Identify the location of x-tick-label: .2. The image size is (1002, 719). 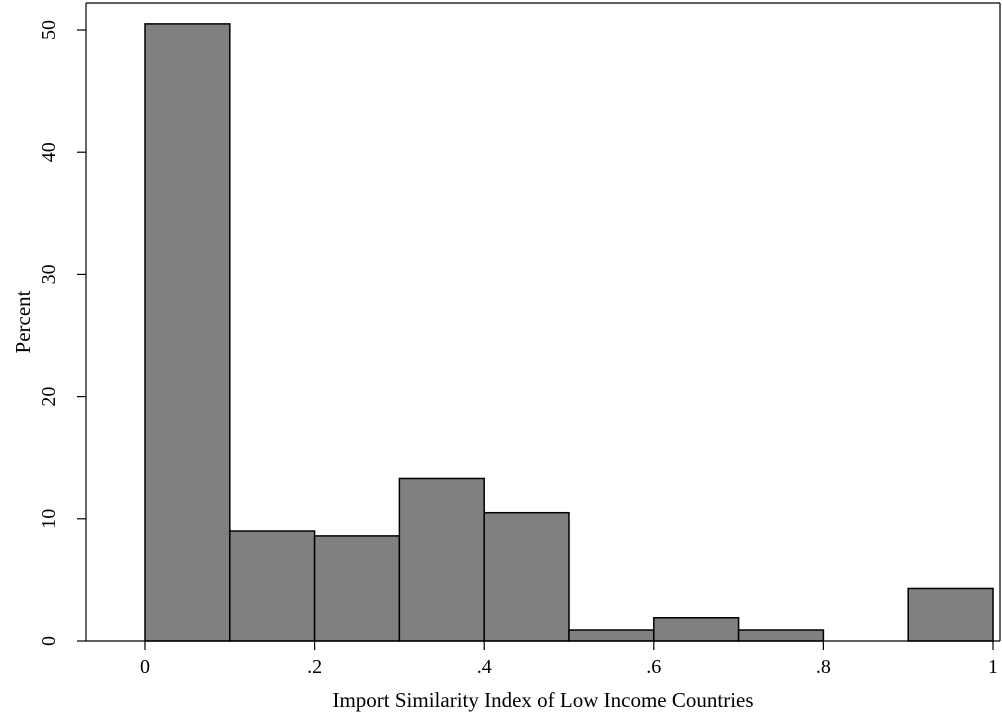
(314, 667).